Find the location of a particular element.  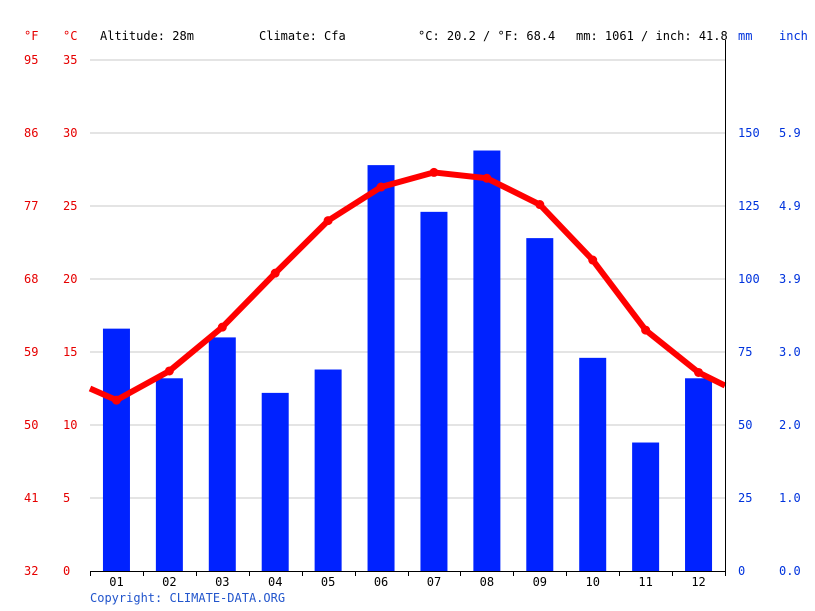

fahrenheit-tick-label: 41 is located at coordinates (31, 498).